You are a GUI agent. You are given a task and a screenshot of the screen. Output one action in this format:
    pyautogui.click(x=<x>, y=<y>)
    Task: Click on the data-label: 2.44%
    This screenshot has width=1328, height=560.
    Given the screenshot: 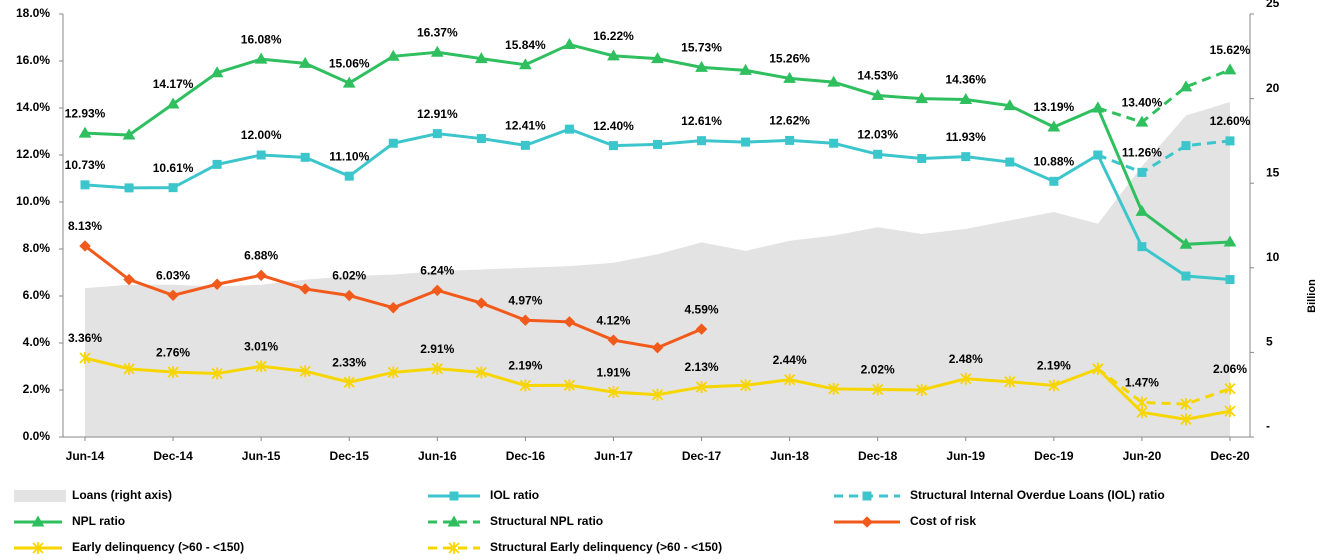 What is the action you would take?
    pyautogui.click(x=790, y=360)
    